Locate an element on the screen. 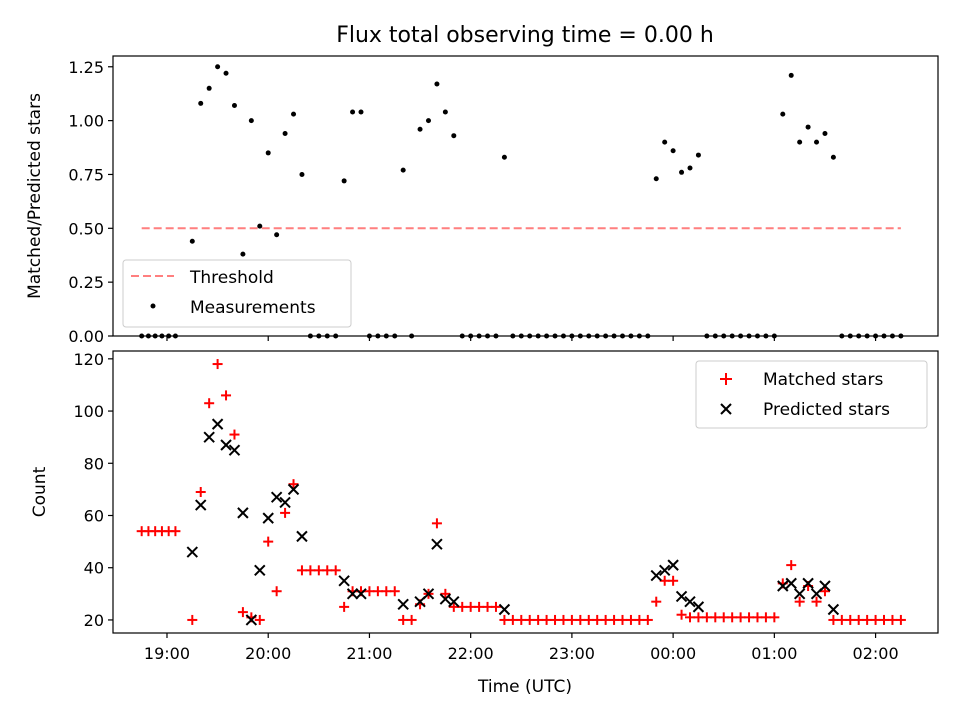  y-tick-label: 1.25 is located at coordinates (86, 67).